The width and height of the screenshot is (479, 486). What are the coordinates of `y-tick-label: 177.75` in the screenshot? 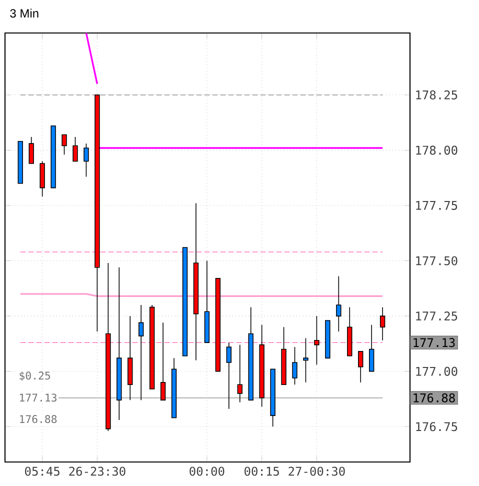 It's located at (437, 205).